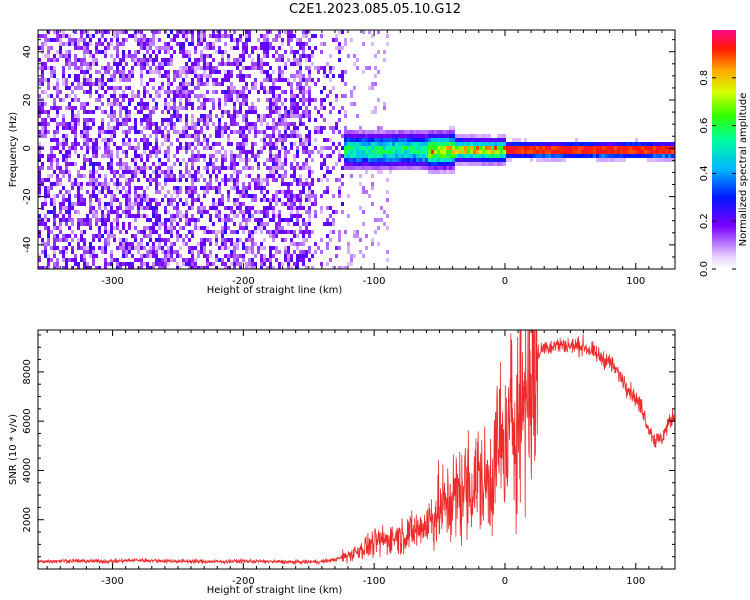 The width and height of the screenshot is (750, 600). Describe the element at coordinates (635, 281) in the screenshot. I see `spectrogram-x-tick-label: 100` at that location.